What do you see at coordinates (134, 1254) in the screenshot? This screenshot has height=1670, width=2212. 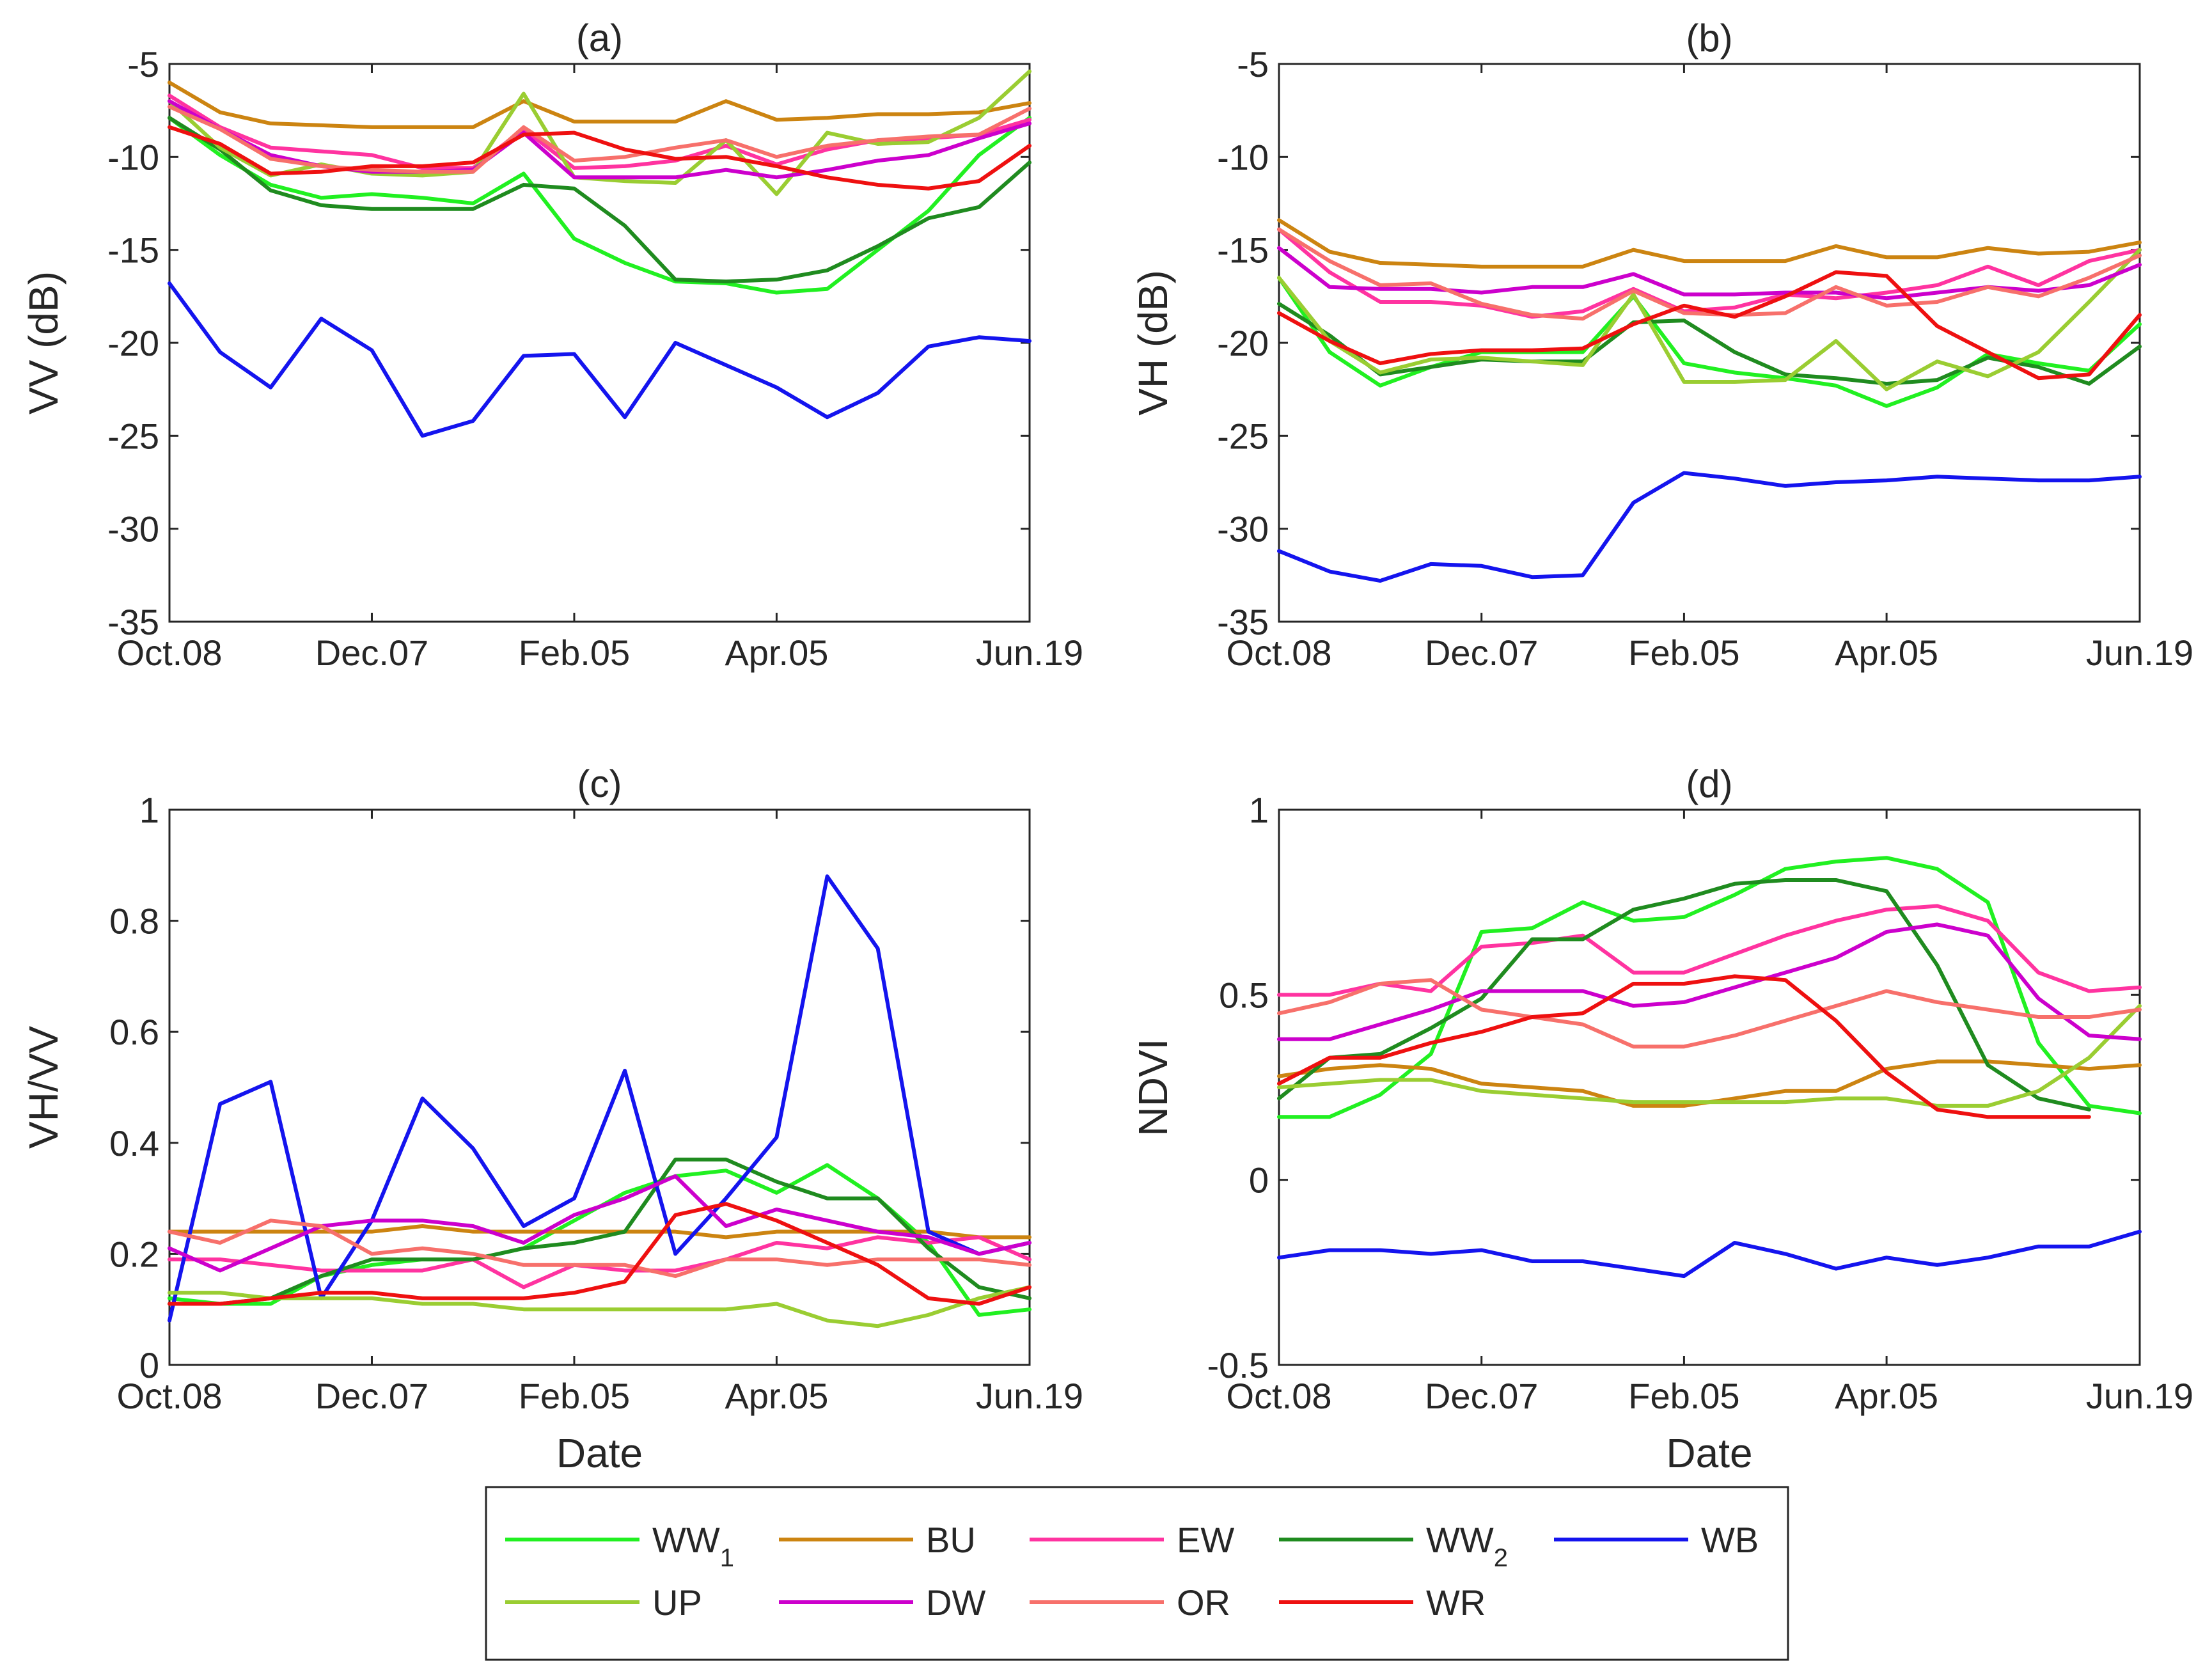 I see `y-tick-label: 0.2` at bounding box center [134, 1254].